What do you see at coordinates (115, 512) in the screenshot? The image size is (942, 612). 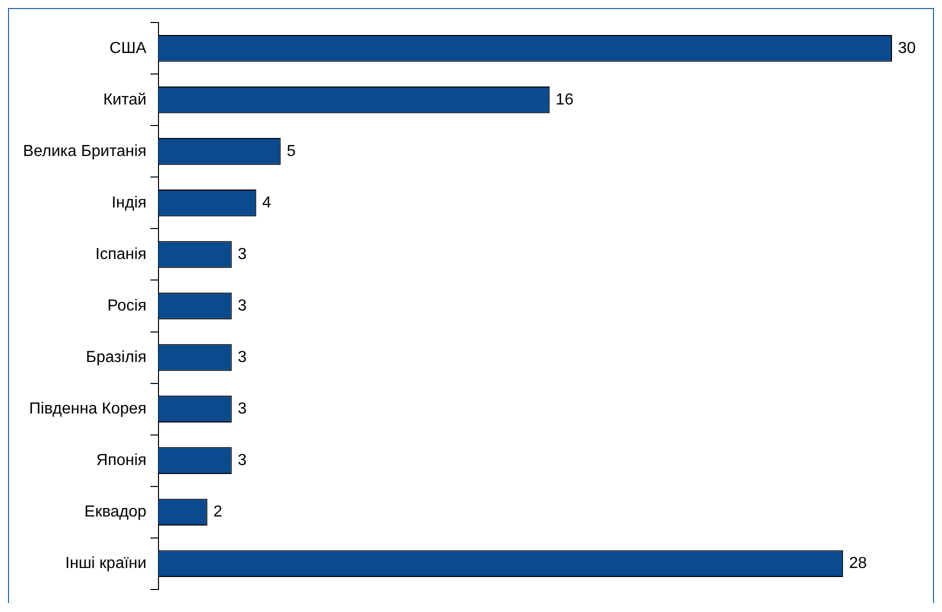 I see `y-tick-label: Еквадор` at bounding box center [115, 512].